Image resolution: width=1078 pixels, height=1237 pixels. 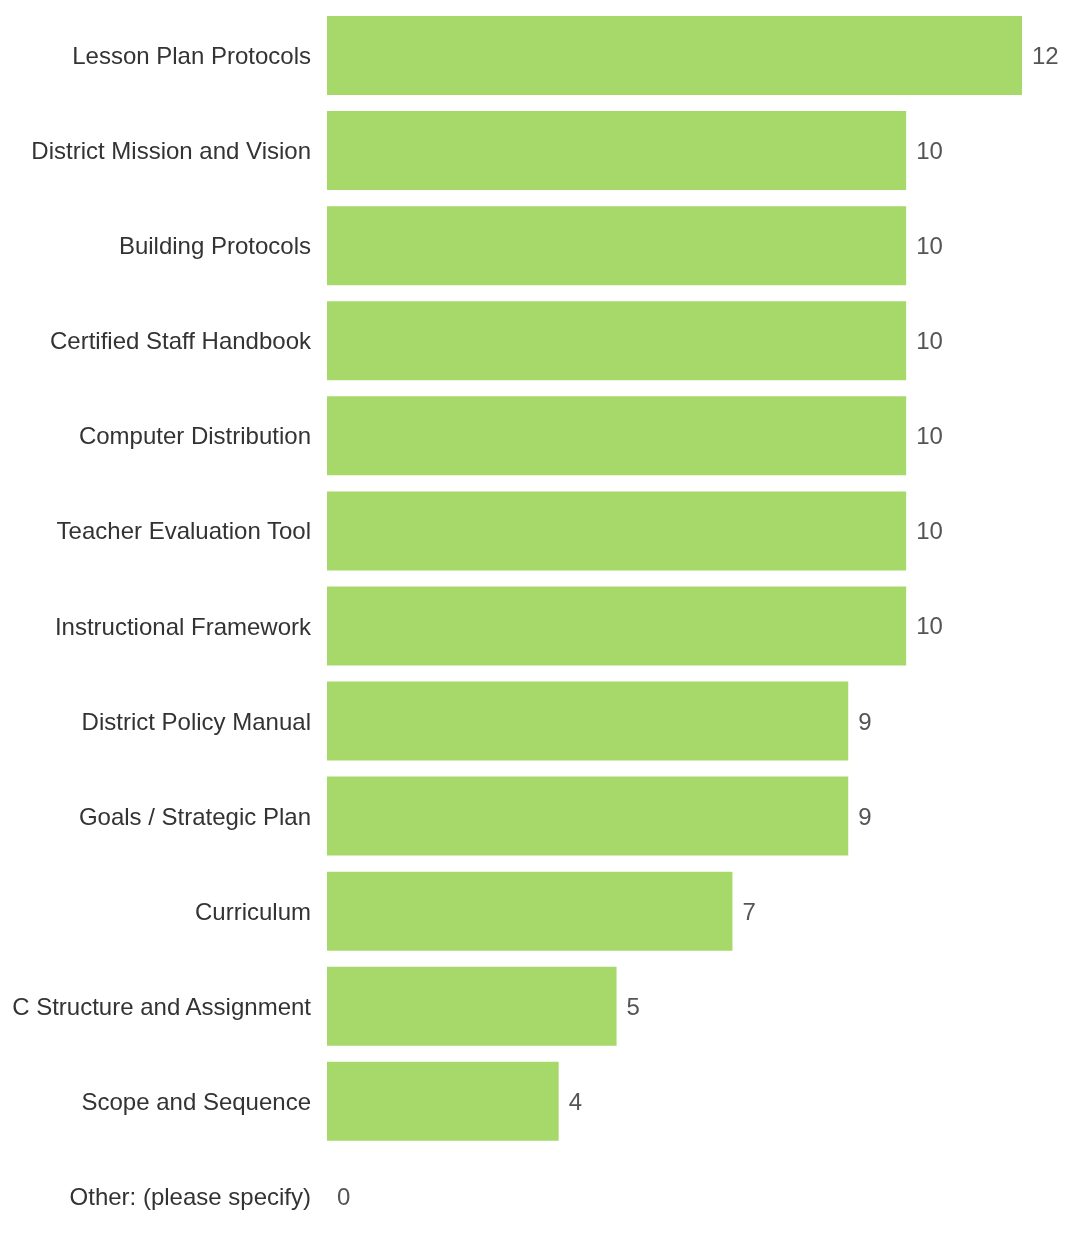 What do you see at coordinates (194, 436) in the screenshot?
I see `y-tick-label: Computer Distribution` at bounding box center [194, 436].